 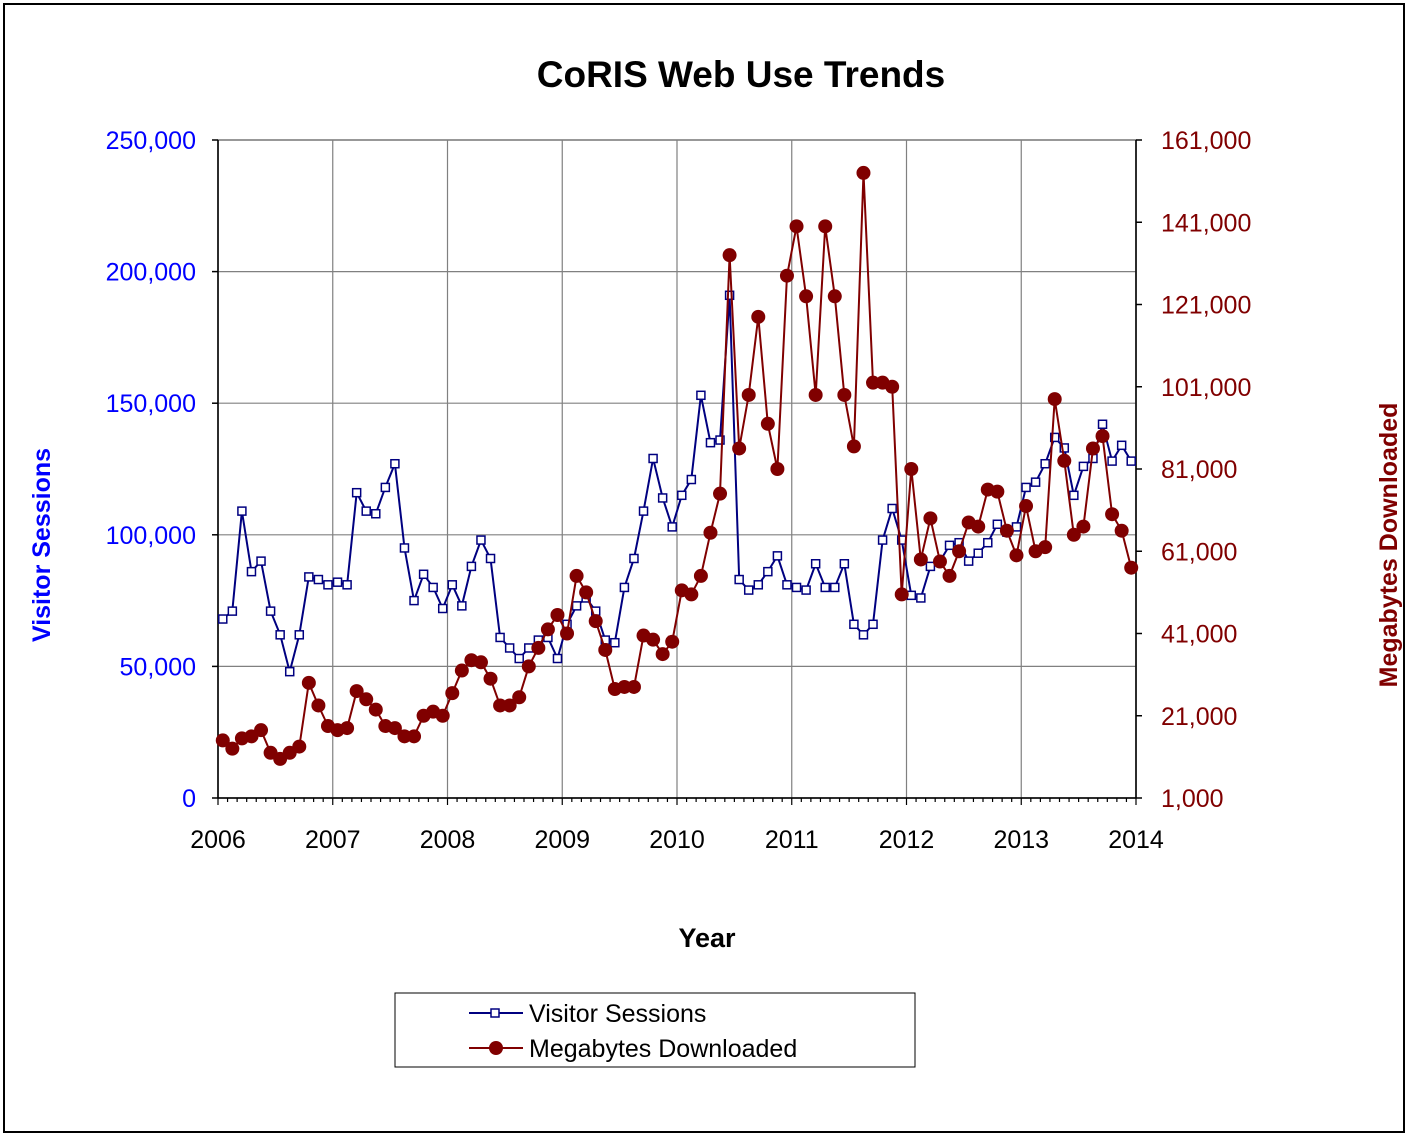 I want to click on x-tick-label: 2008, so click(x=448, y=840).